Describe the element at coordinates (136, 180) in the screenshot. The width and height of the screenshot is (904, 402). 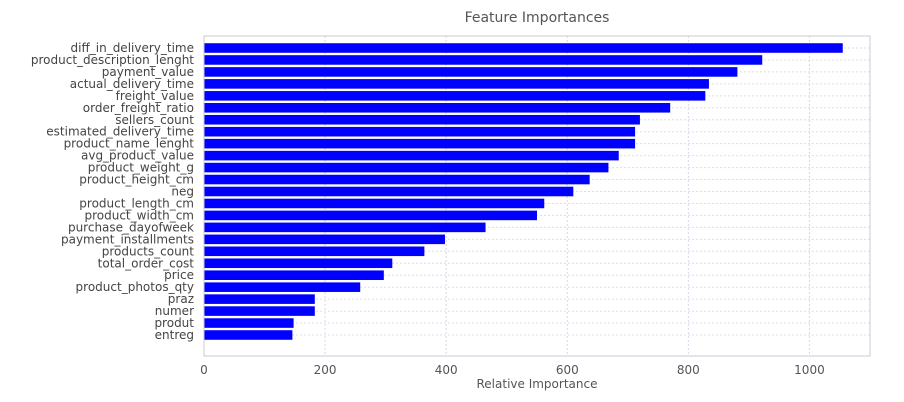
I see `category-label: product_height_cm` at that location.